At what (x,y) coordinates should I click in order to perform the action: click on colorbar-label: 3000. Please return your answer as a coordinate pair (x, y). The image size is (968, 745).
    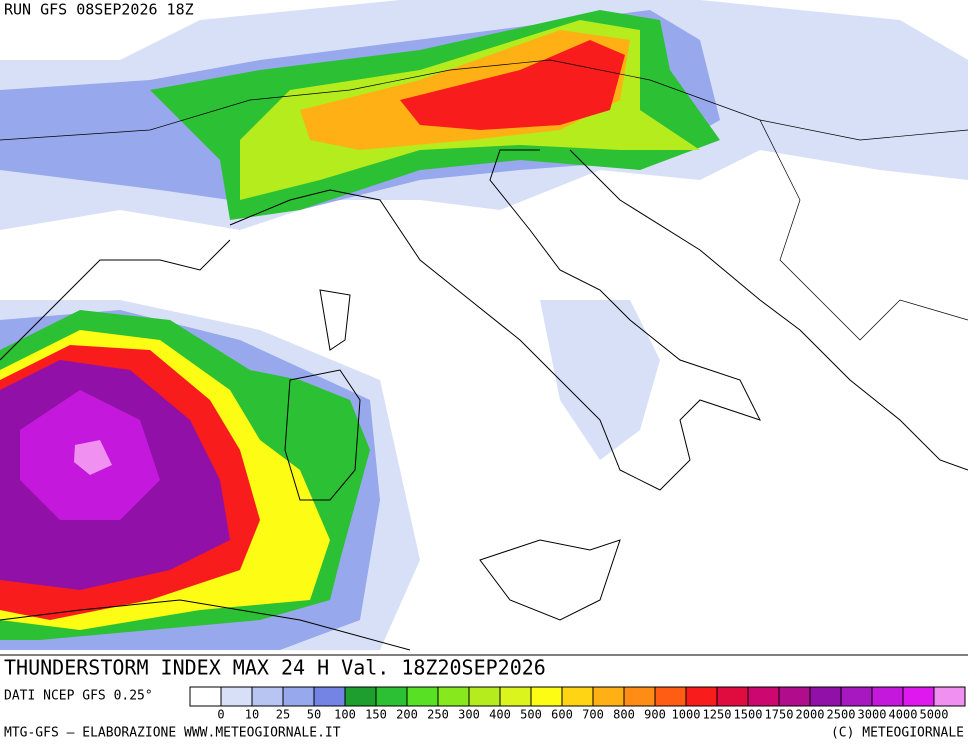
    Looking at the image, I should click on (872, 715).